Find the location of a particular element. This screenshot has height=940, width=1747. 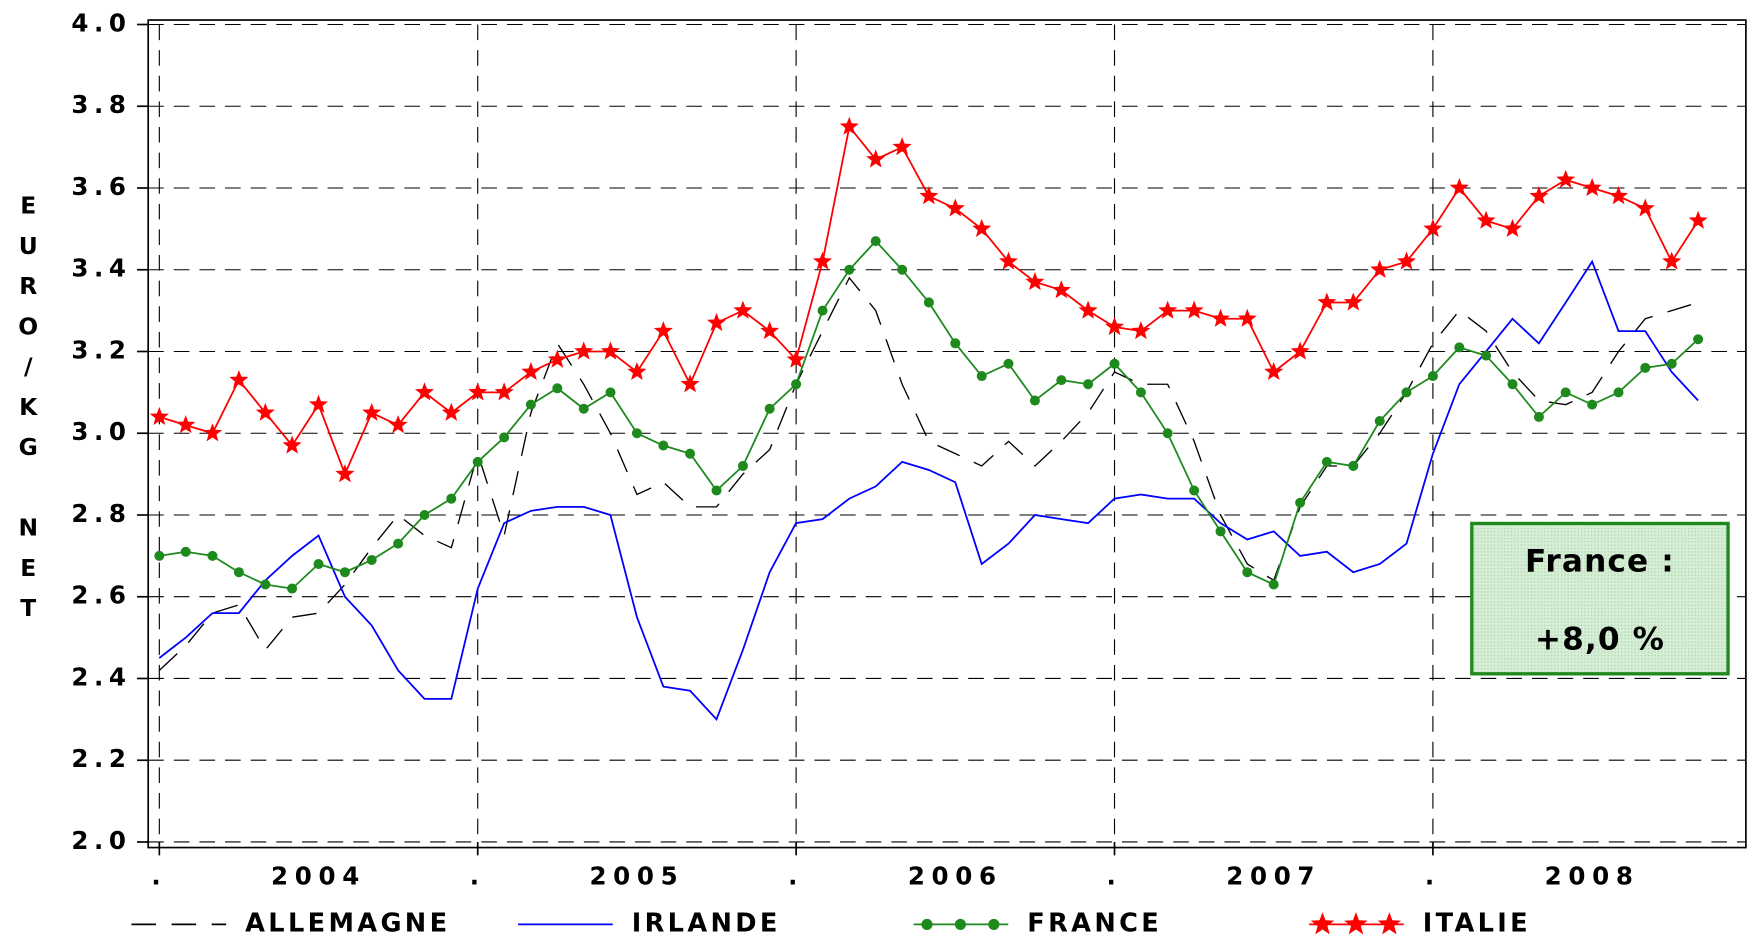

y-tick-label: 3.2 is located at coordinates (101, 350).